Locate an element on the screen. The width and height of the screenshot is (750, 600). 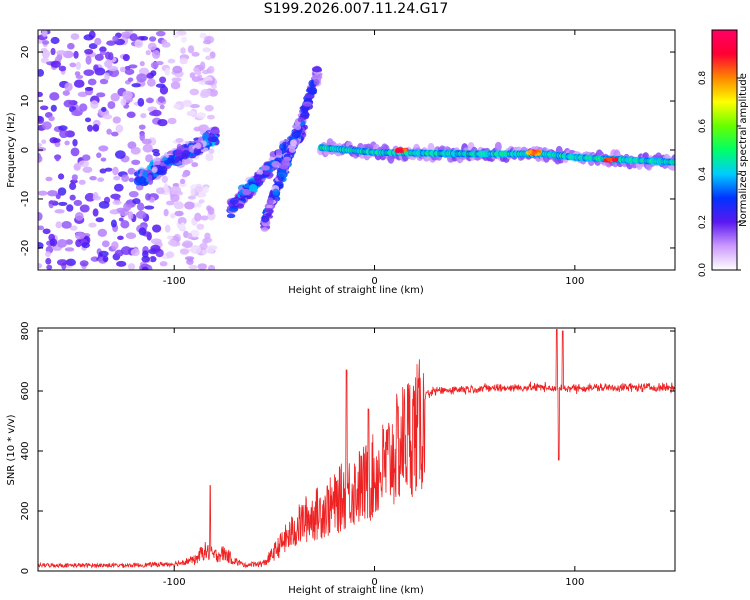
snr-x-tick-label: 100 is located at coordinates (574, 582).